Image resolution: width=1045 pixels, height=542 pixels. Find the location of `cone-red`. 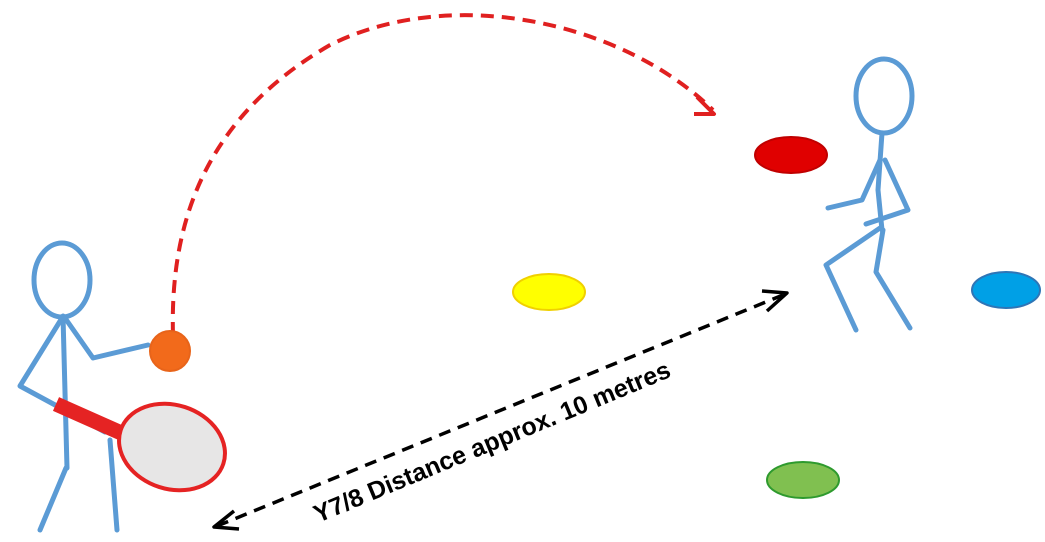

cone-red is located at coordinates (791, 155).